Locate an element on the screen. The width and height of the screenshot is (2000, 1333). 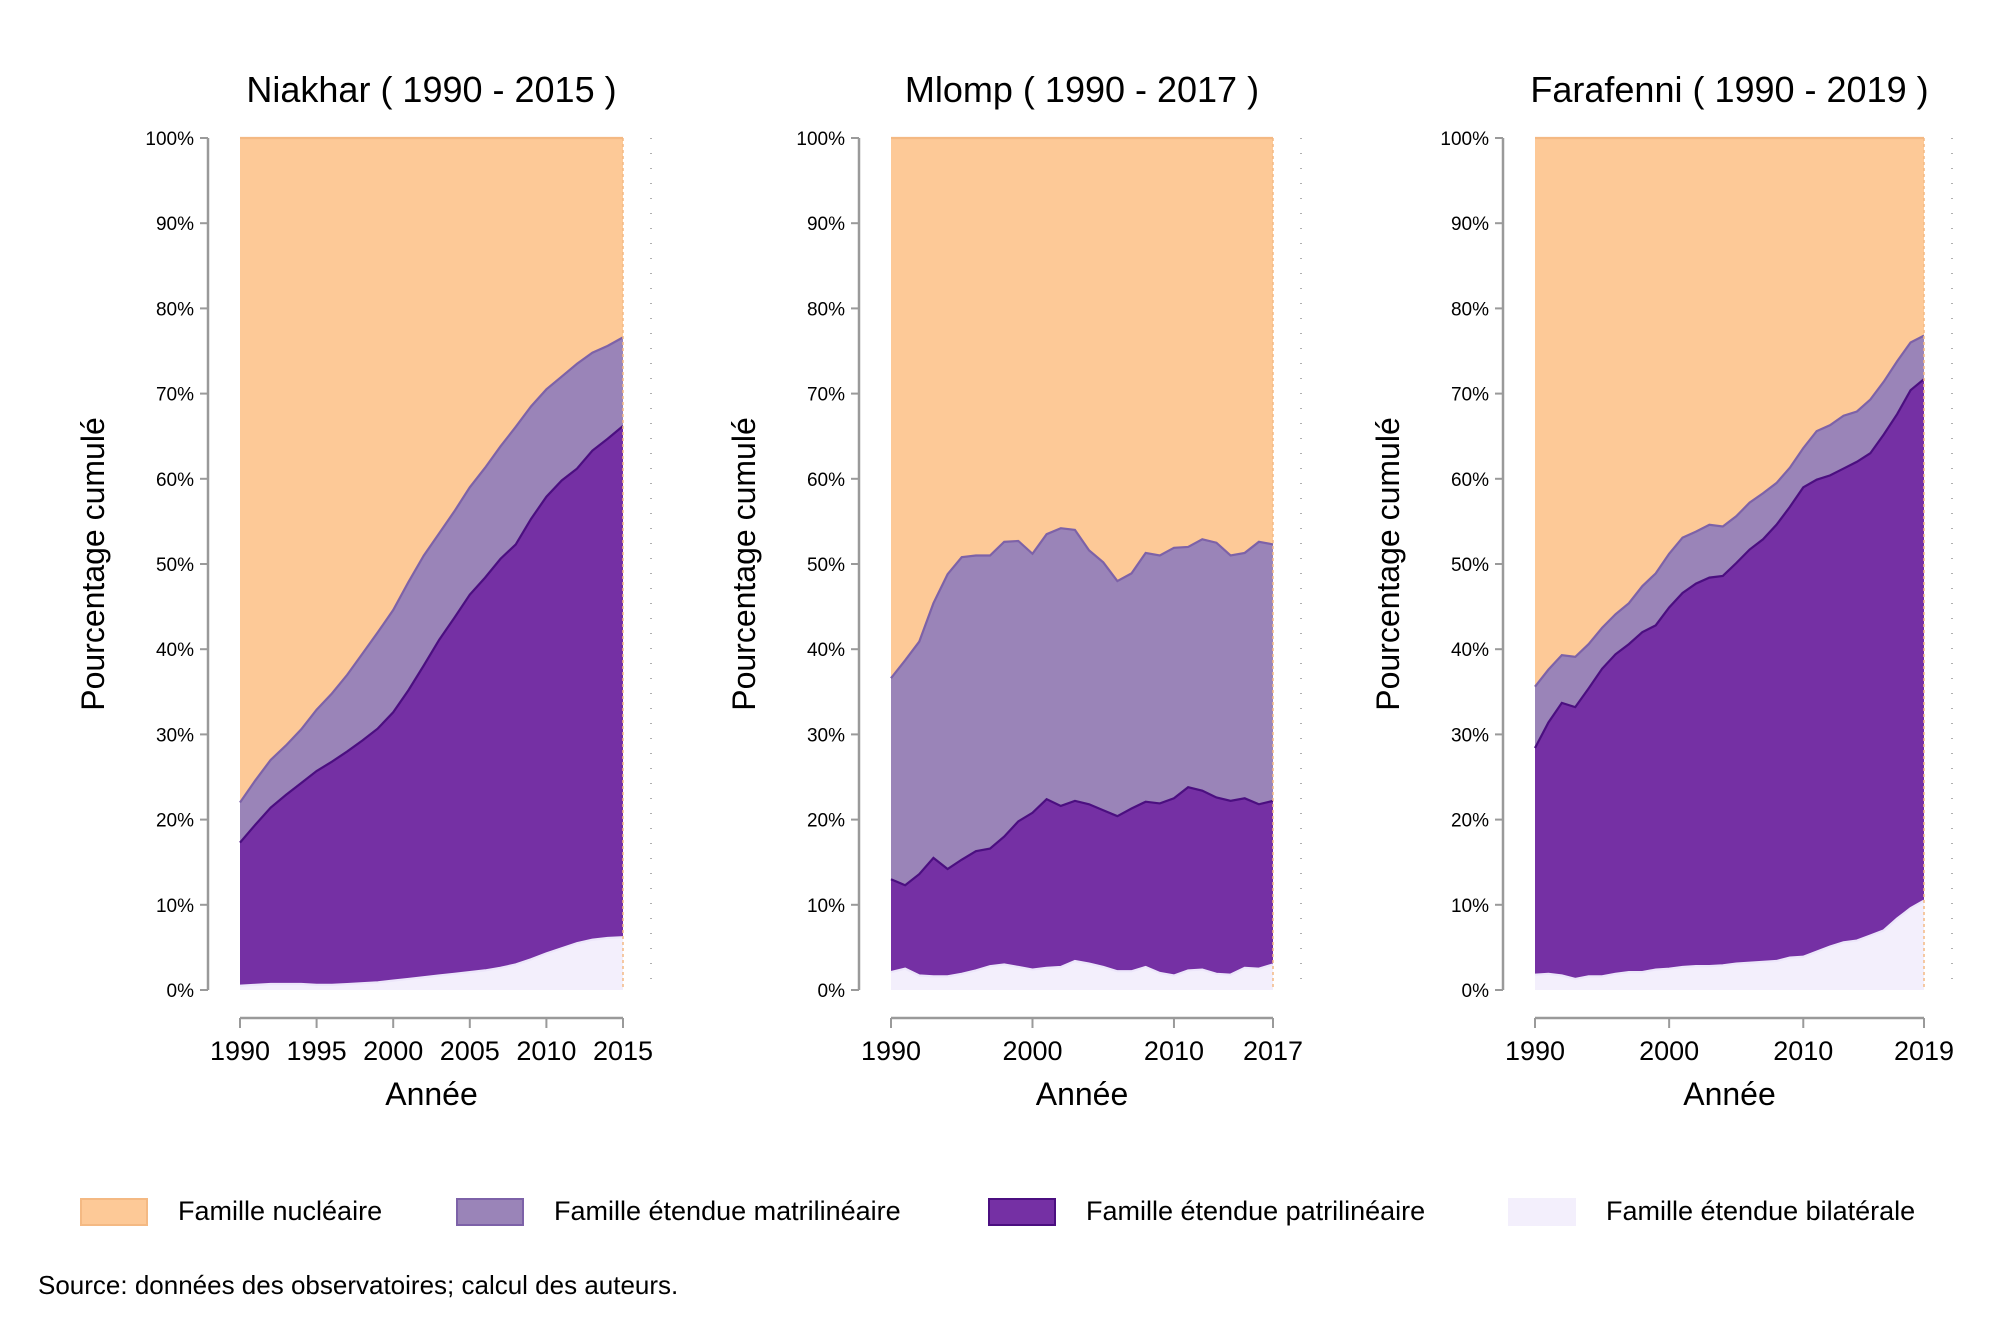
legend-label-nucleaire: Famille nucléaire is located at coordinates (280, 1211).